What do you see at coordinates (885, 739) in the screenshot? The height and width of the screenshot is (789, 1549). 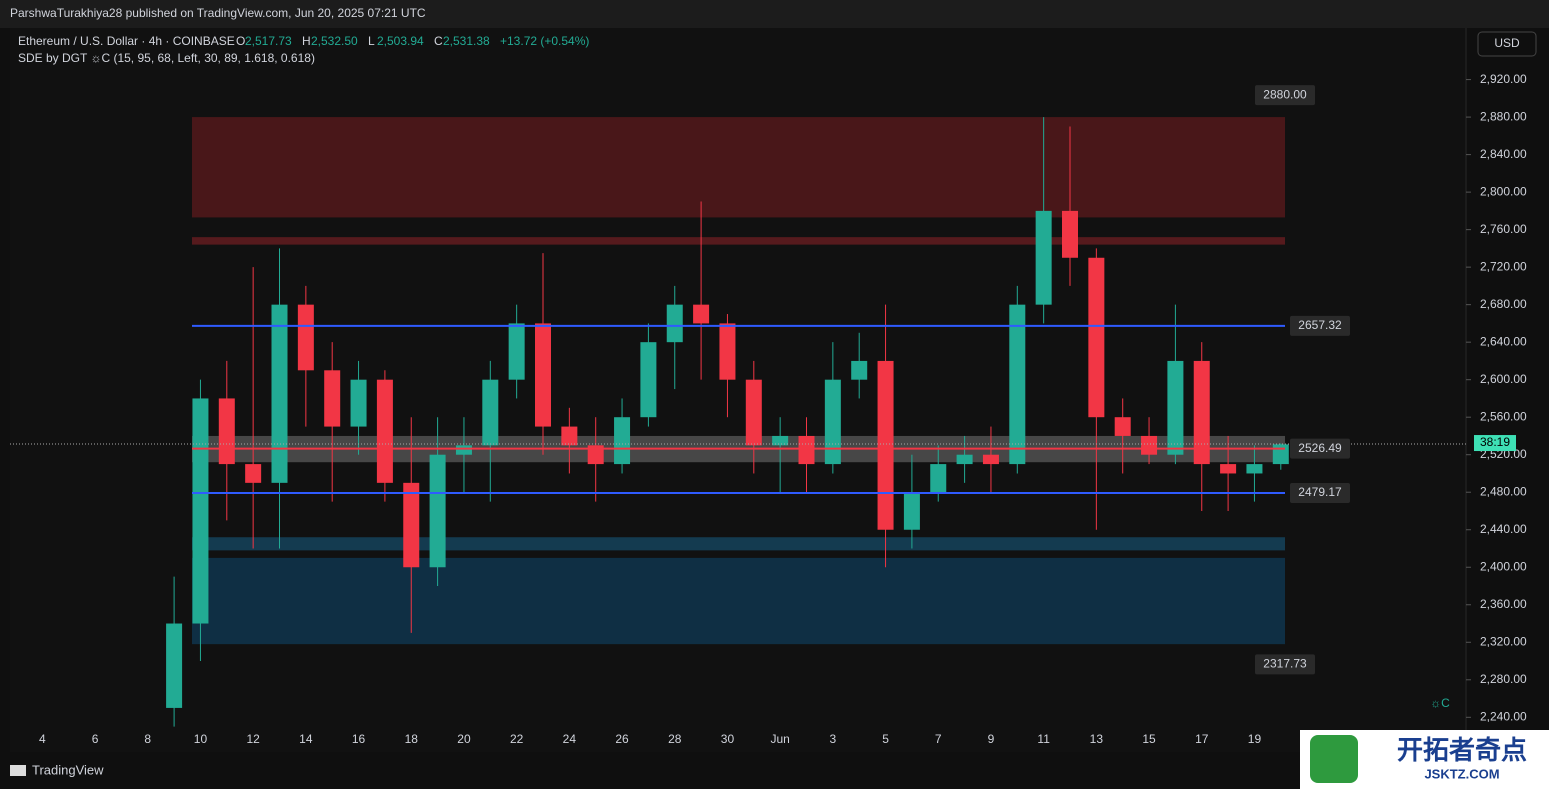 I see `x-tick-label: 5` at bounding box center [885, 739].